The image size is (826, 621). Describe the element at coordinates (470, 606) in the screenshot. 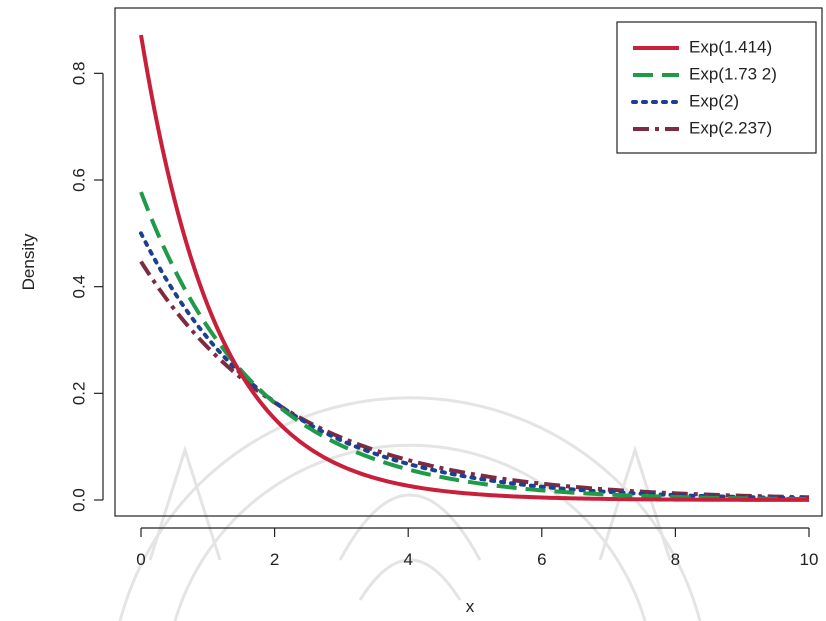

I see `x-axis-title: x` at that location.